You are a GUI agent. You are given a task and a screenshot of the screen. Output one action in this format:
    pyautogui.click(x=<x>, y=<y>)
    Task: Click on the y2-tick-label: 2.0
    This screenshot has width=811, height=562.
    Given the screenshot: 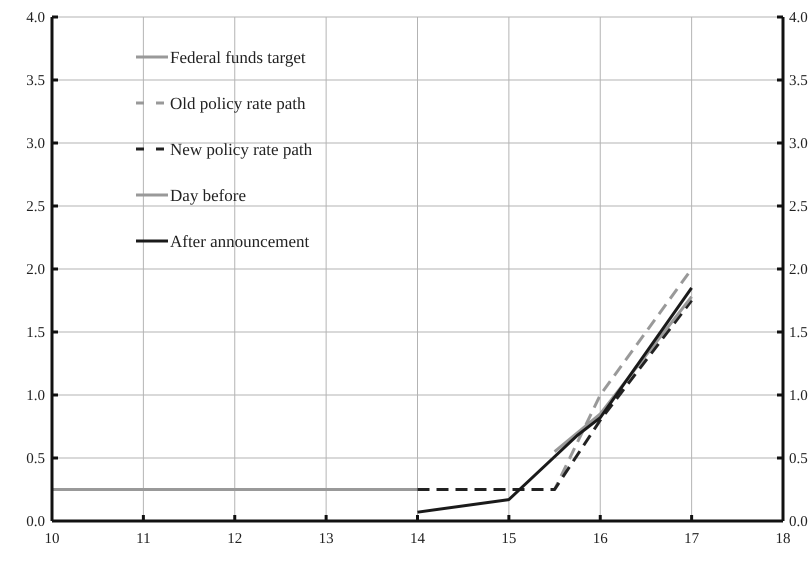 What is the action you would take?
    pyautogui.click(x=798, y=270)
    